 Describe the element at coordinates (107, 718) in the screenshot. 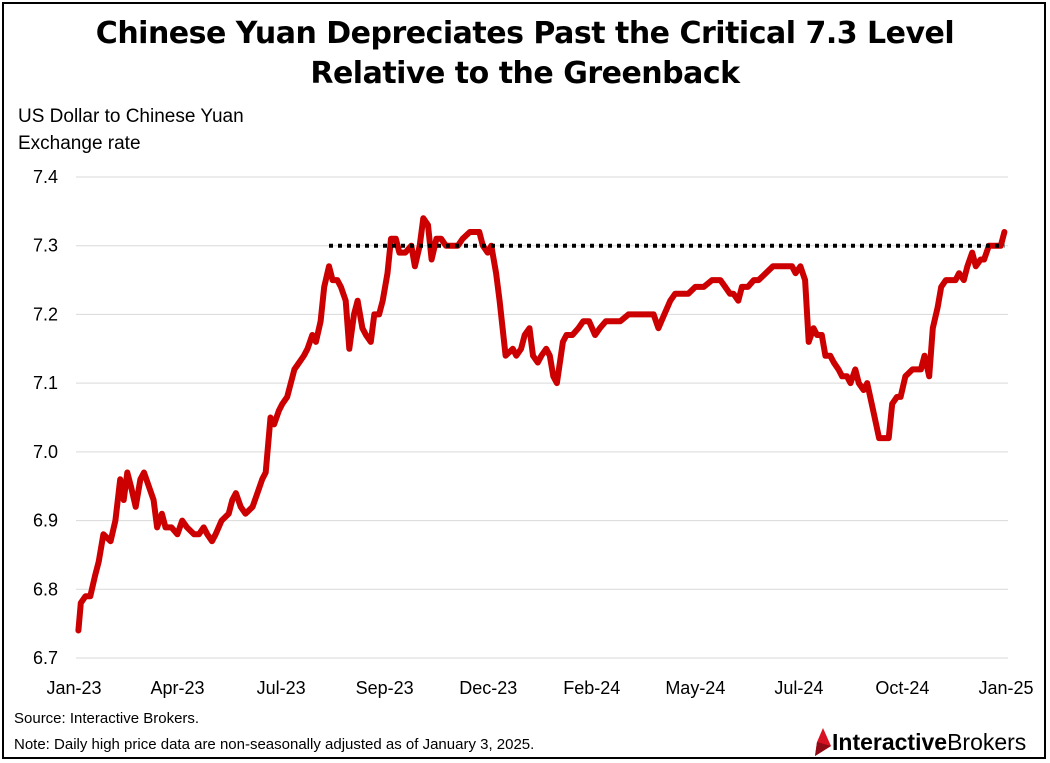

I see `source-note: Source: Interactive Brokers.` at that location.